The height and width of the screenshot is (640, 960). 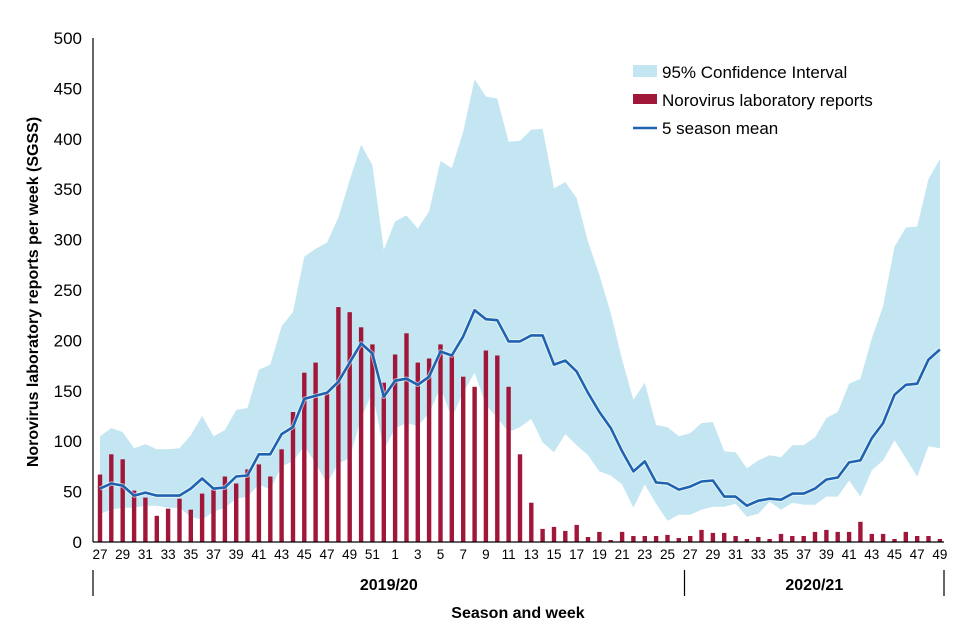 What do you see at coordinates (622, 554) in the screenshot?
I see `x-tick-label-21-46: 21` at bounding box center [622, 554].